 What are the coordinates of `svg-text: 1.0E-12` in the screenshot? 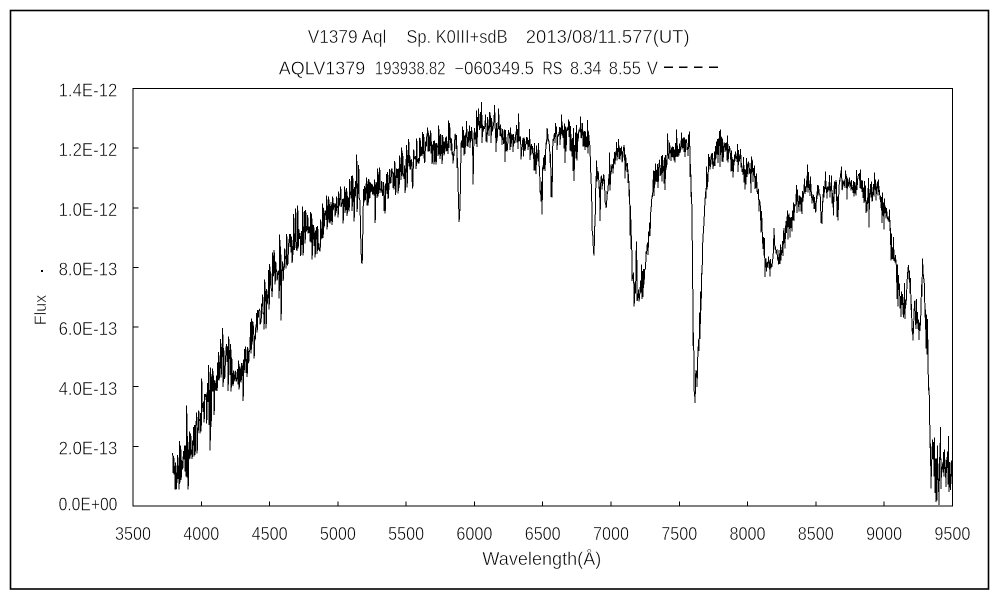 It's located at (88, 210).